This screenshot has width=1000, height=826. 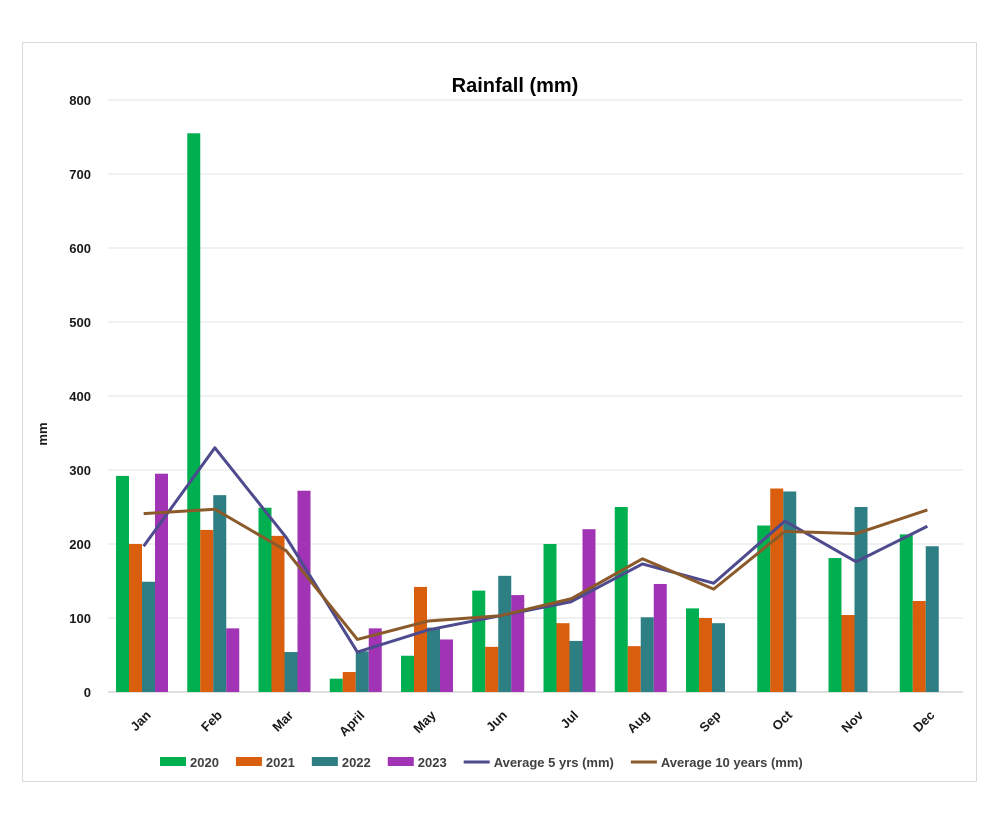 I want to click on bar-2020-Jun, so click(x=479, y=641).